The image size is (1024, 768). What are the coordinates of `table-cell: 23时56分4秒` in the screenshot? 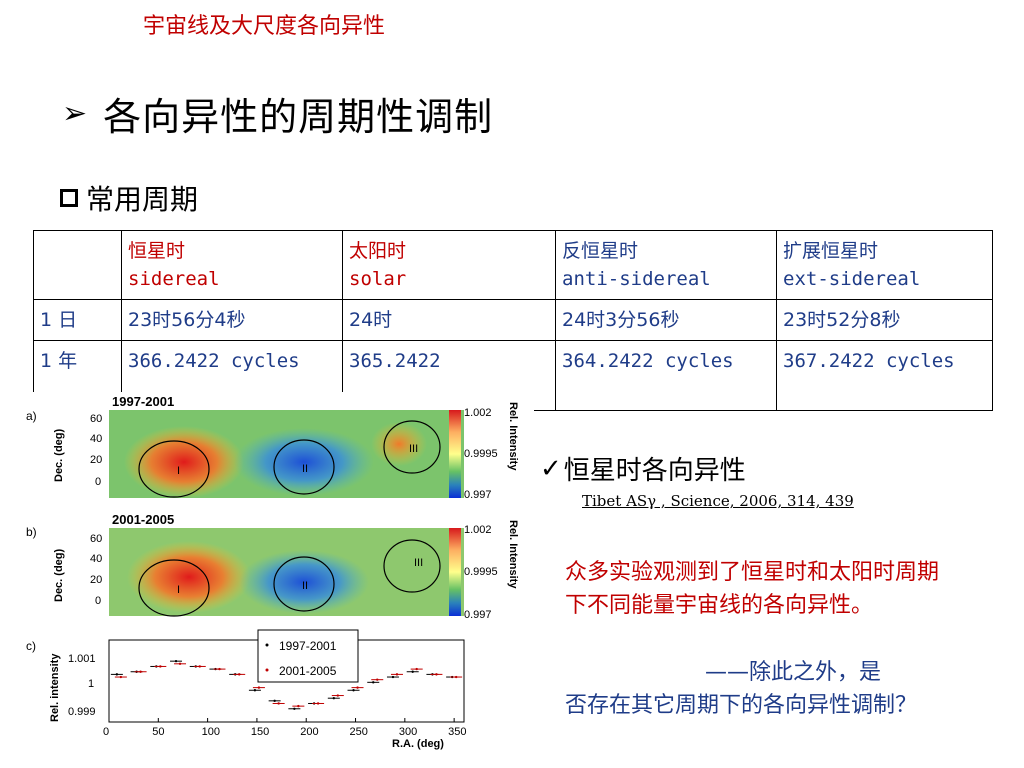 It's located at (232, 320).